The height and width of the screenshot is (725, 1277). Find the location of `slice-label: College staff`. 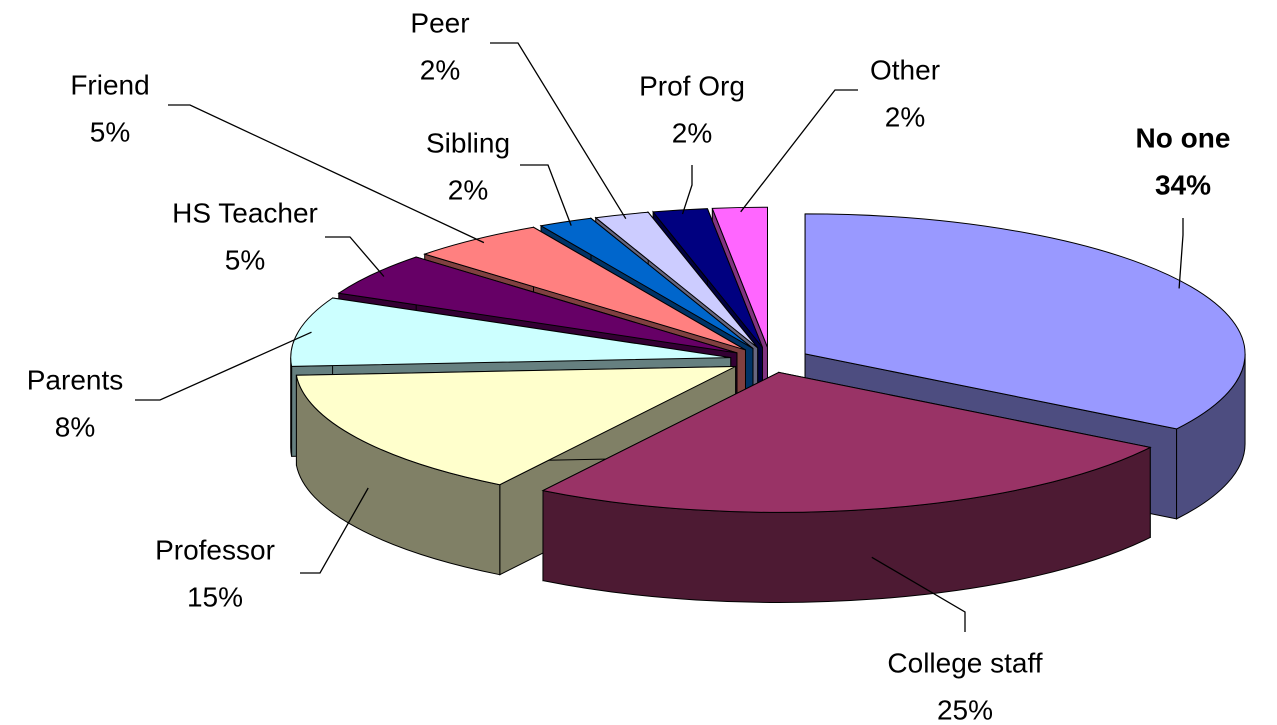

slice-label: College staff is located at coordinates (964, 662).